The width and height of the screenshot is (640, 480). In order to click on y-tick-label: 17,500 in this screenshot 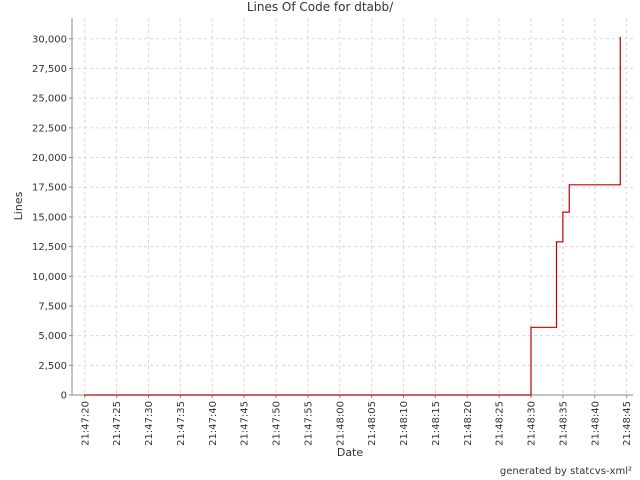, I will do `click(49, 188)`.